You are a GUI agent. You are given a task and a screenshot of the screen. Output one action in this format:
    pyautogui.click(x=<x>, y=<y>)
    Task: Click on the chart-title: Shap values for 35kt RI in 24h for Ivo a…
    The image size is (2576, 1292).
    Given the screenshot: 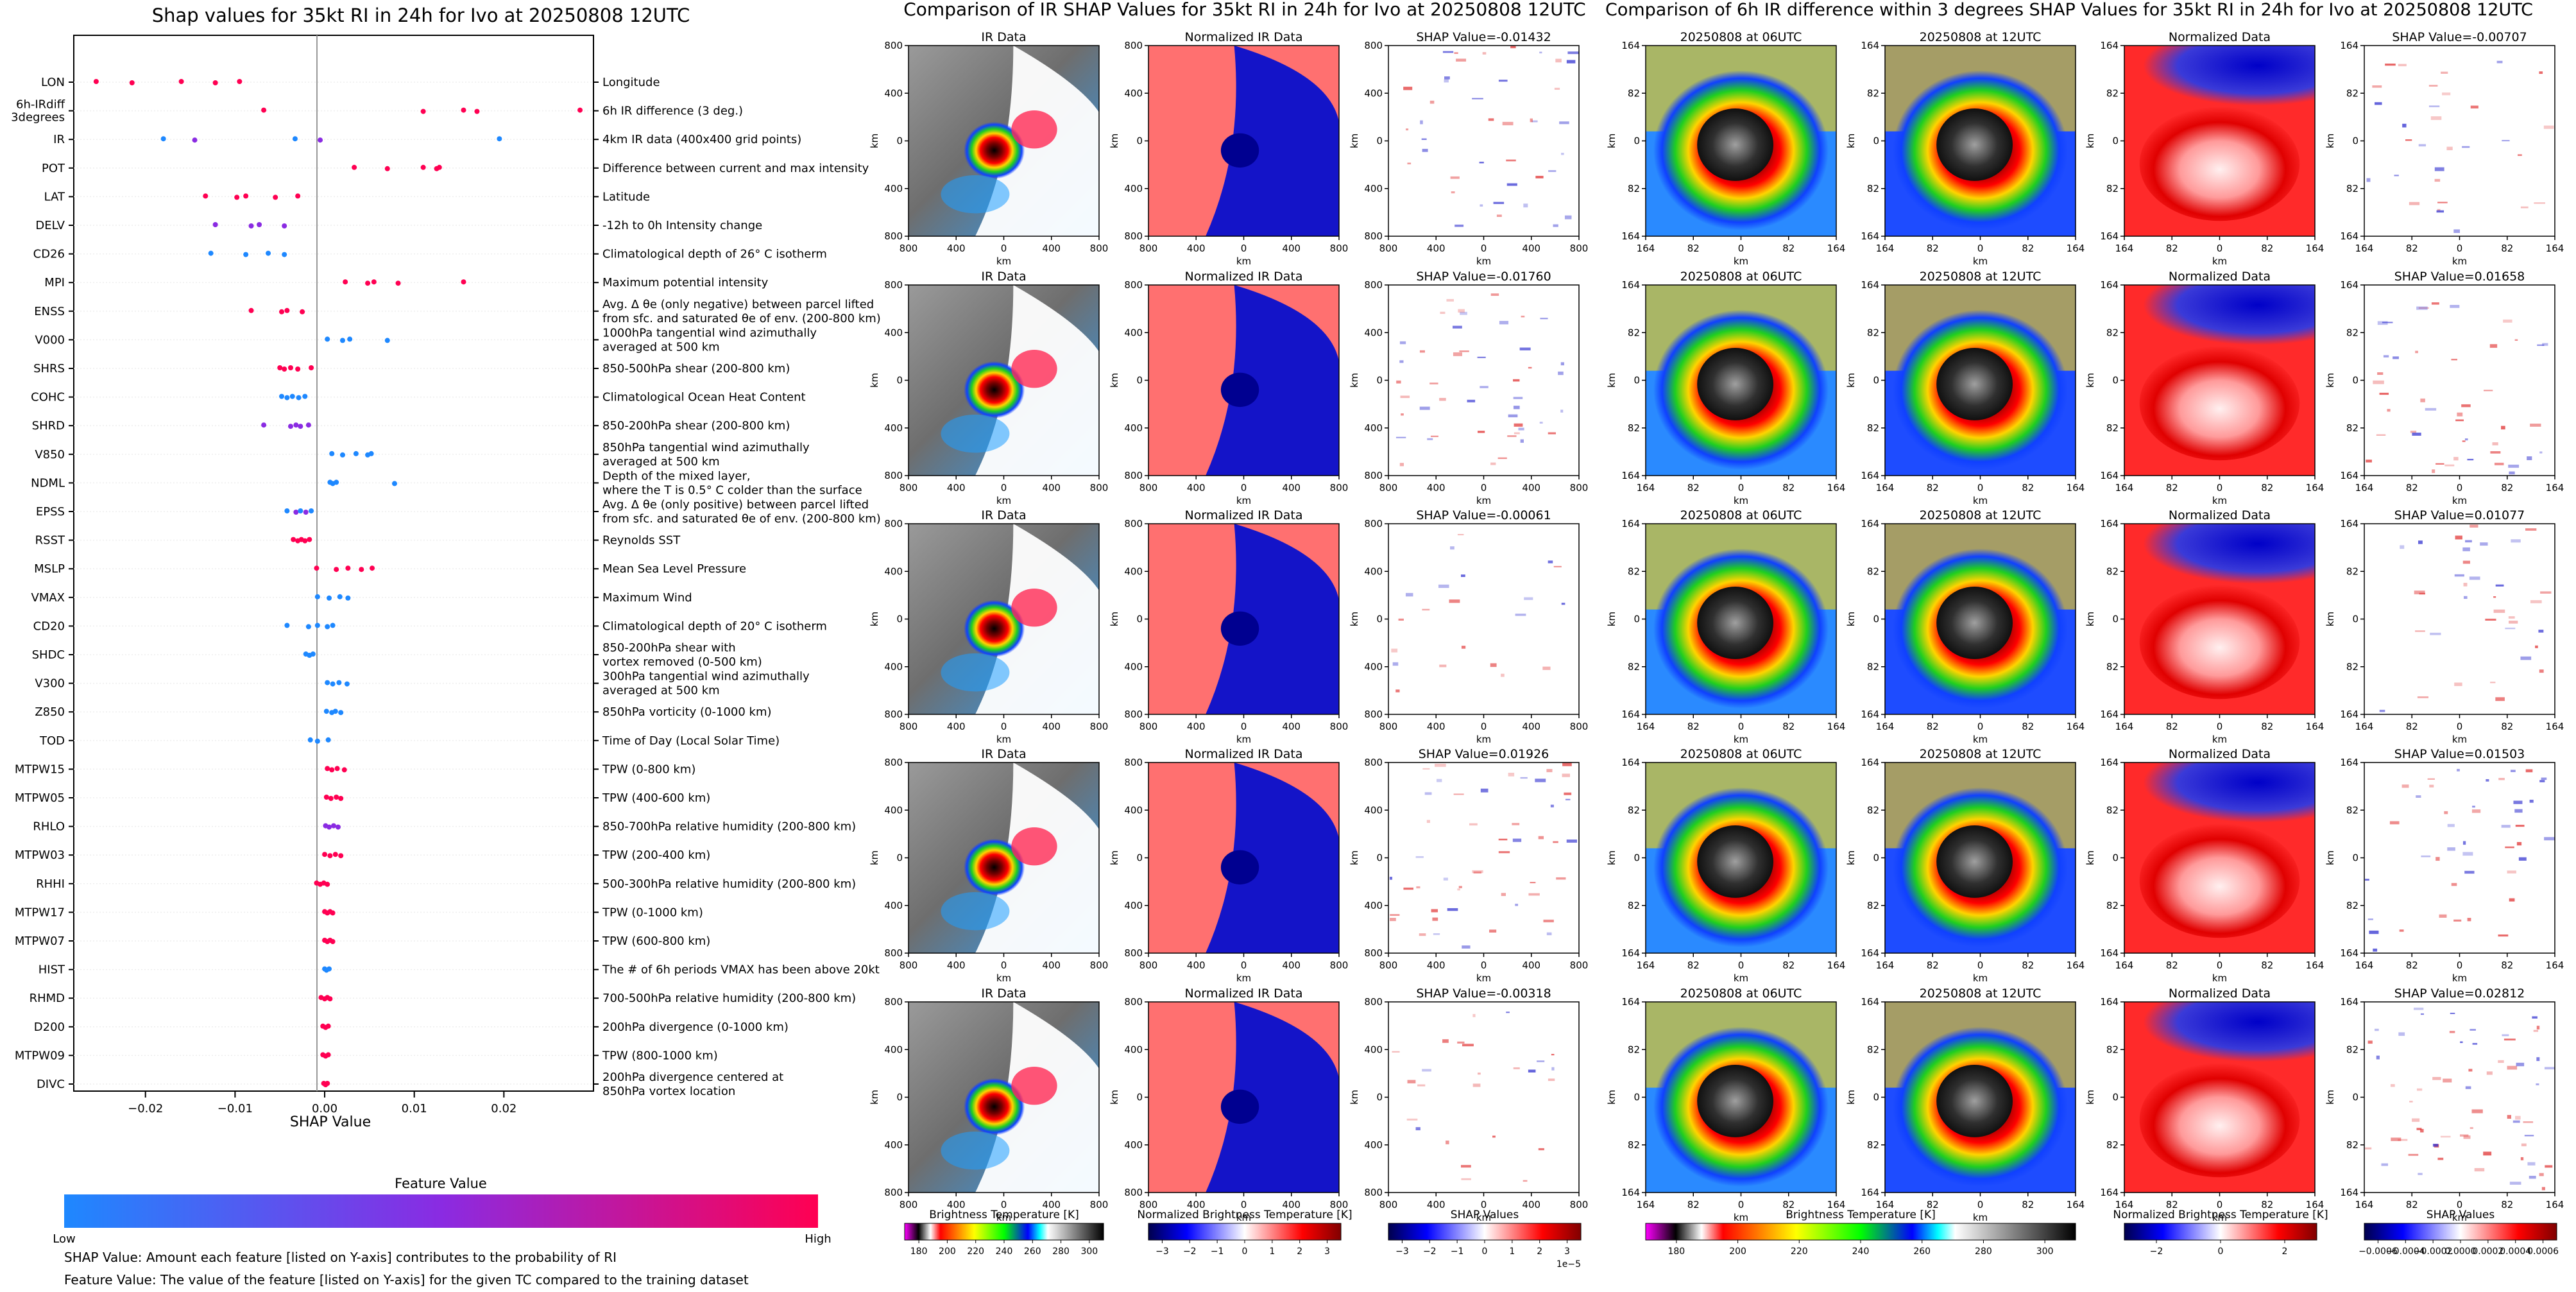 What is the action you would take?
    pyautogui.click(x=421, y=15)
    